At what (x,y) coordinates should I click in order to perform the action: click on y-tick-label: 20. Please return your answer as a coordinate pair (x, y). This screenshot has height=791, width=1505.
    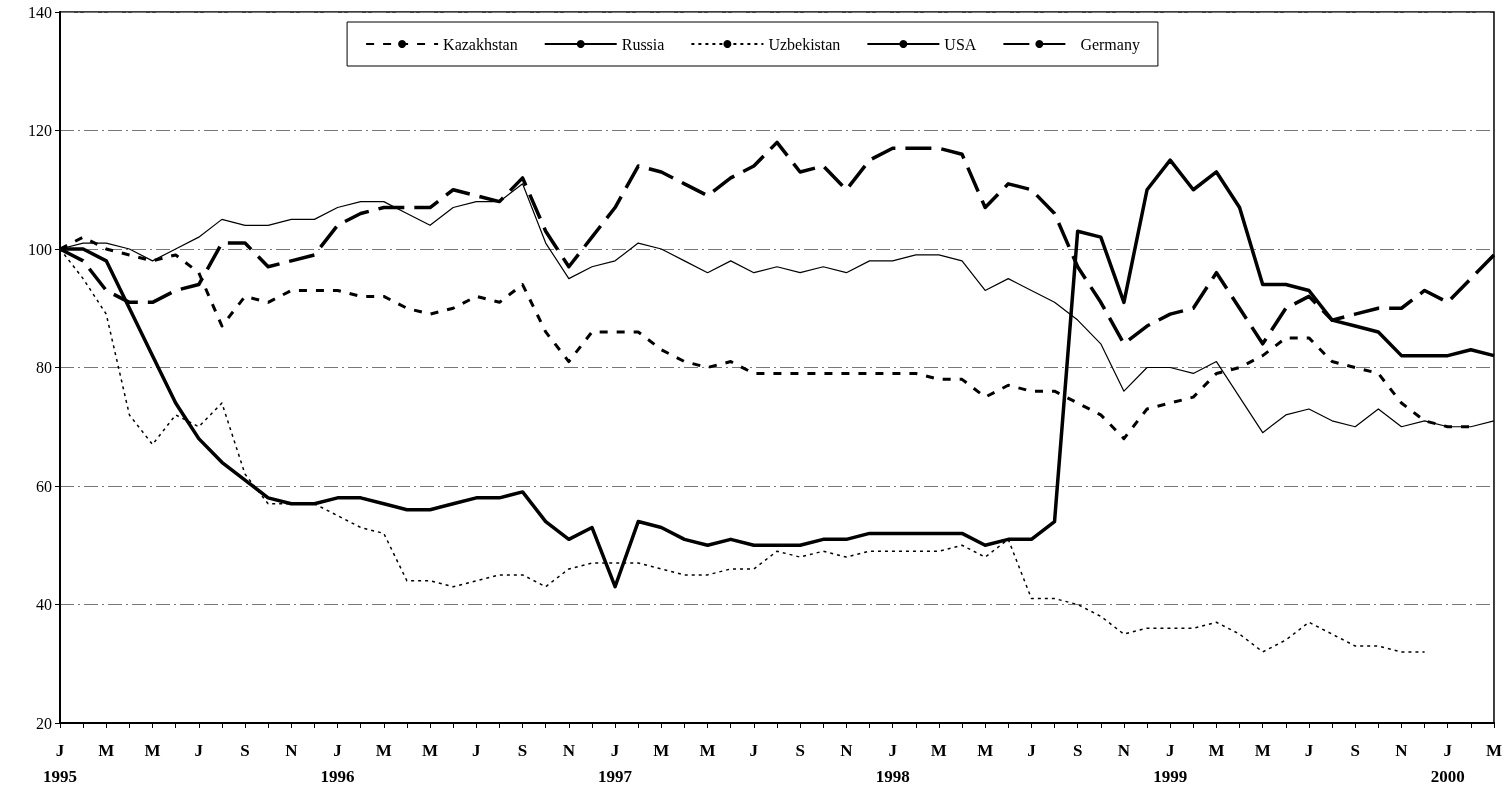
    Looking at the image, I should click on (44, 723).